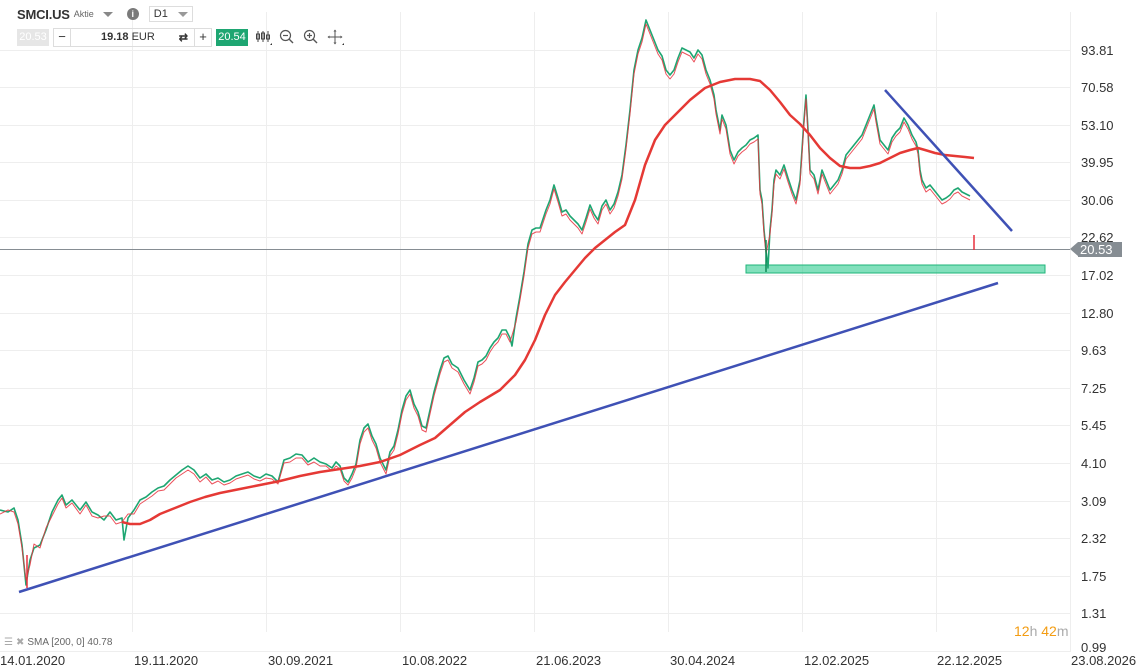  What do you see at coordinates (232, 37) in the screenshot?
I see `buy-button: 20.54` at bounding box center [232, 37].